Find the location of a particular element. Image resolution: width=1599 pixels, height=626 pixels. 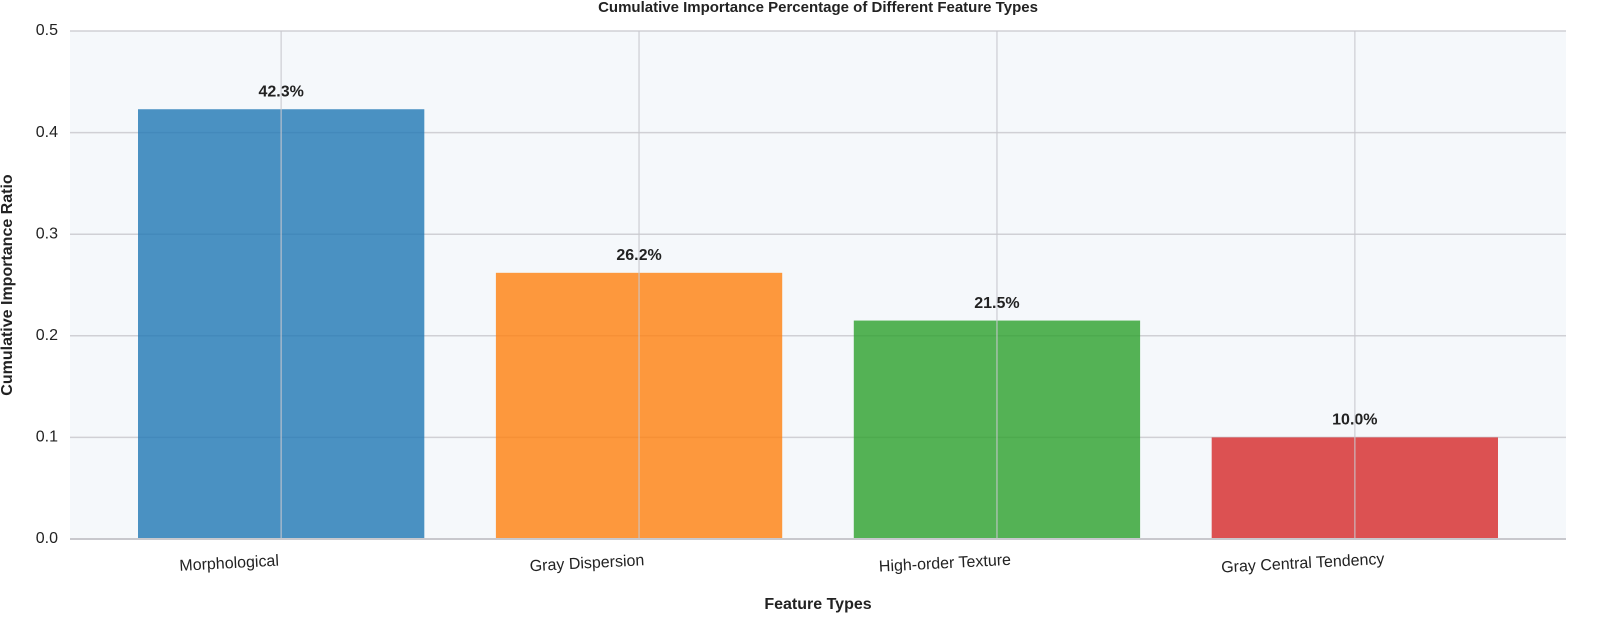

y-axis-title: Cumulative Importance Ratio is located at coordinates (8, 285).